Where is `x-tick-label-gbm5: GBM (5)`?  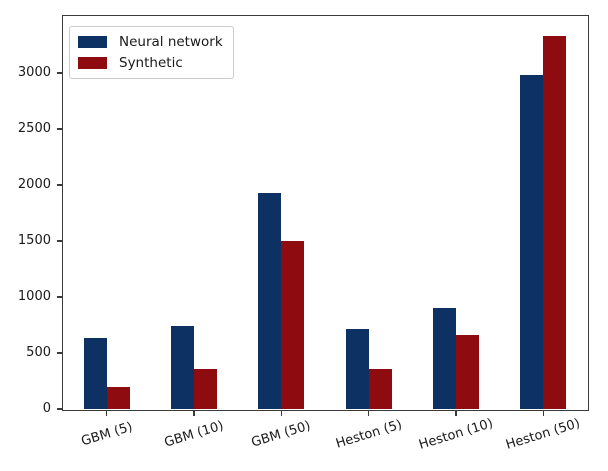
x-tick-label-gbm5: GBM (5) is located at coordinates (107, 434).